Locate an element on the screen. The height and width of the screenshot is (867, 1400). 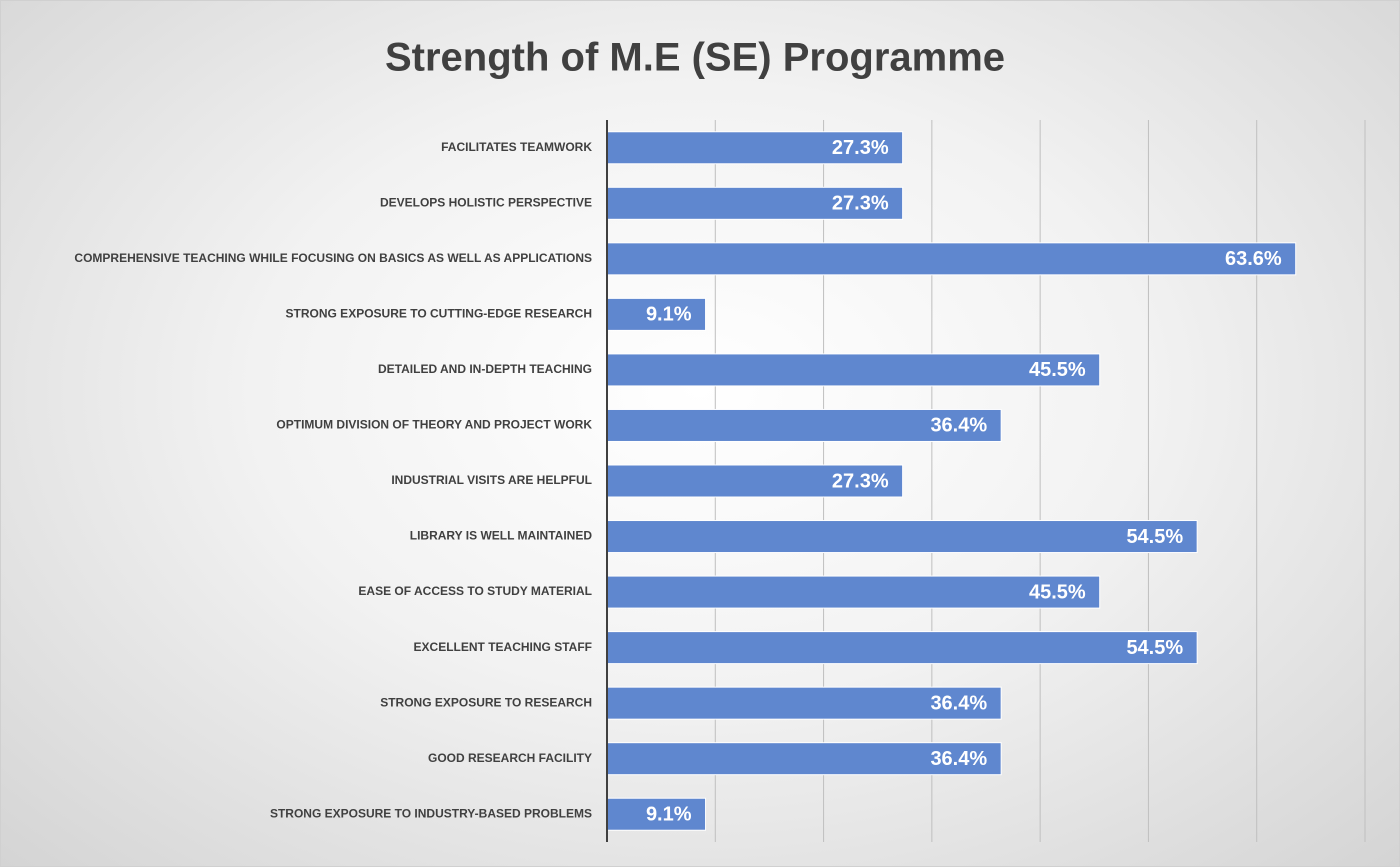
y-tick-label: EXCELLENT TEACHING STAFF is located at coordinates (503, 647).